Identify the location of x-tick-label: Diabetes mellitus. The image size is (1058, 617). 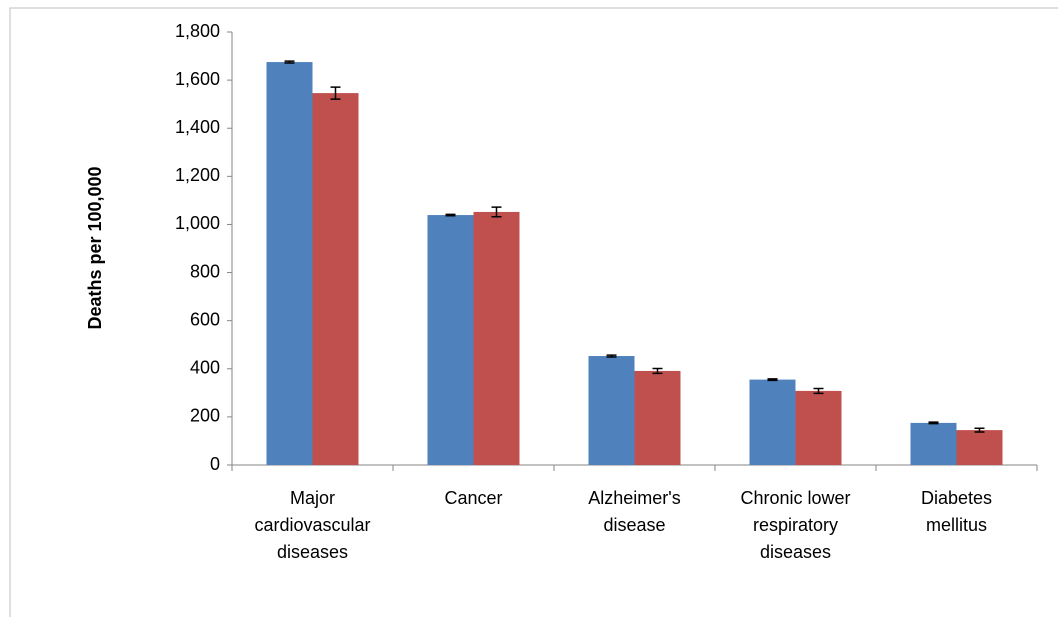
(956, 511).